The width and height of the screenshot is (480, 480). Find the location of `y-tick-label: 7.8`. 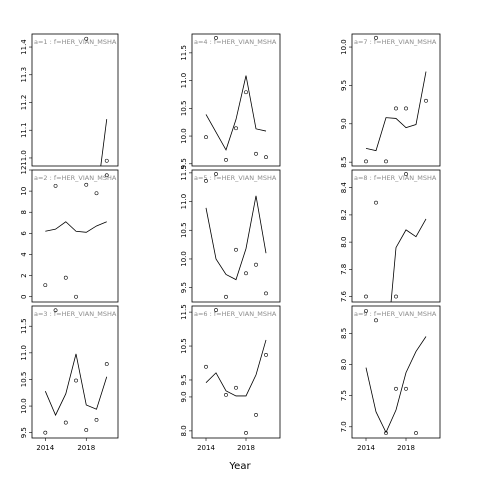

y-tick-label: 7.8 is located at coordinates (344, 269).